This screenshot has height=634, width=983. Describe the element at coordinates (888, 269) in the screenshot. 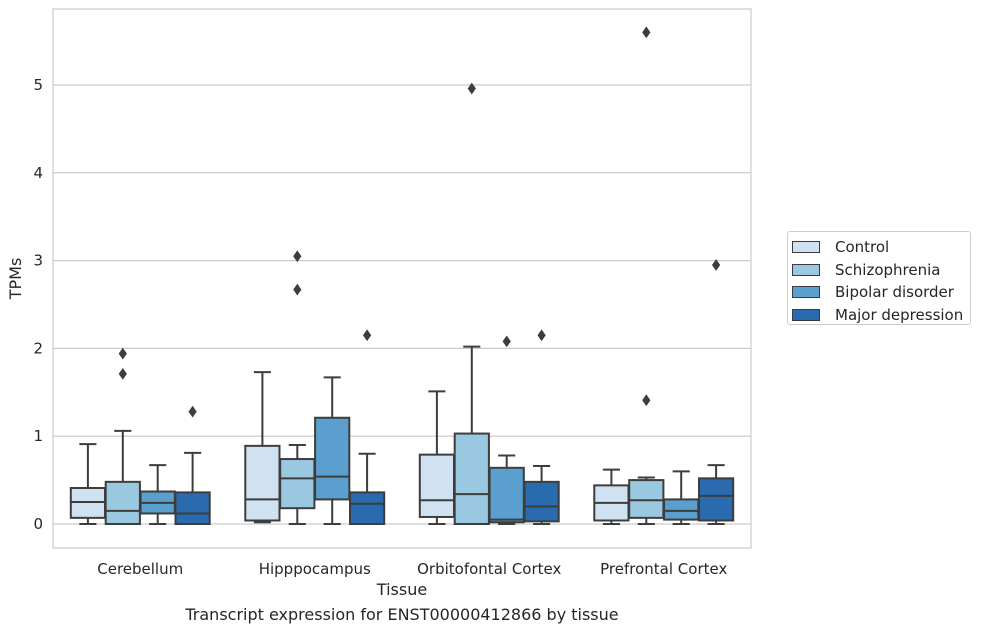

I see `legend-label: Schizophrenia` at that location.